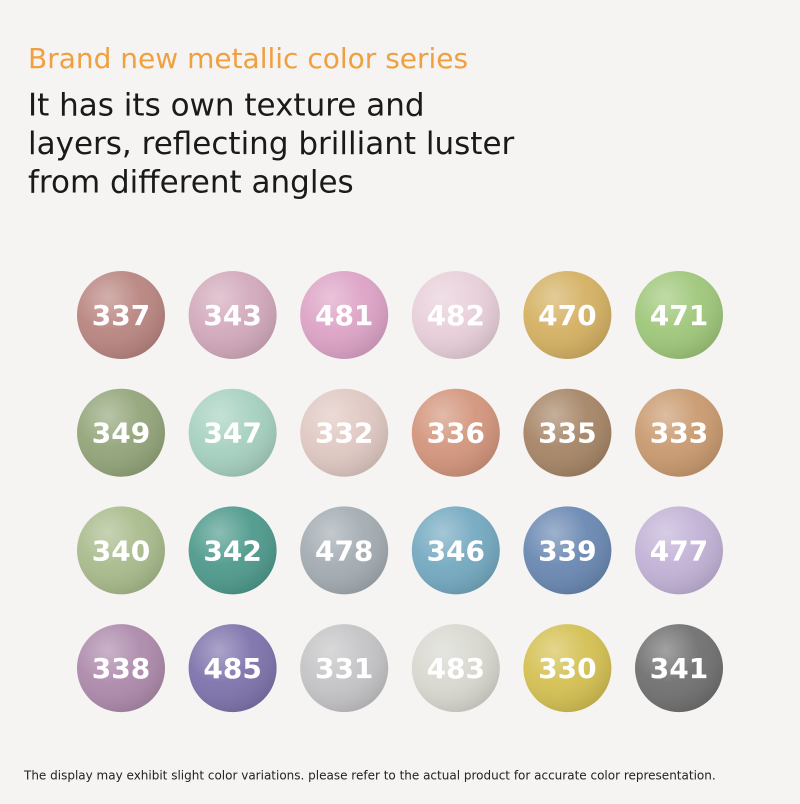  I want to click on swatch-label: 337, so click(121, 315).